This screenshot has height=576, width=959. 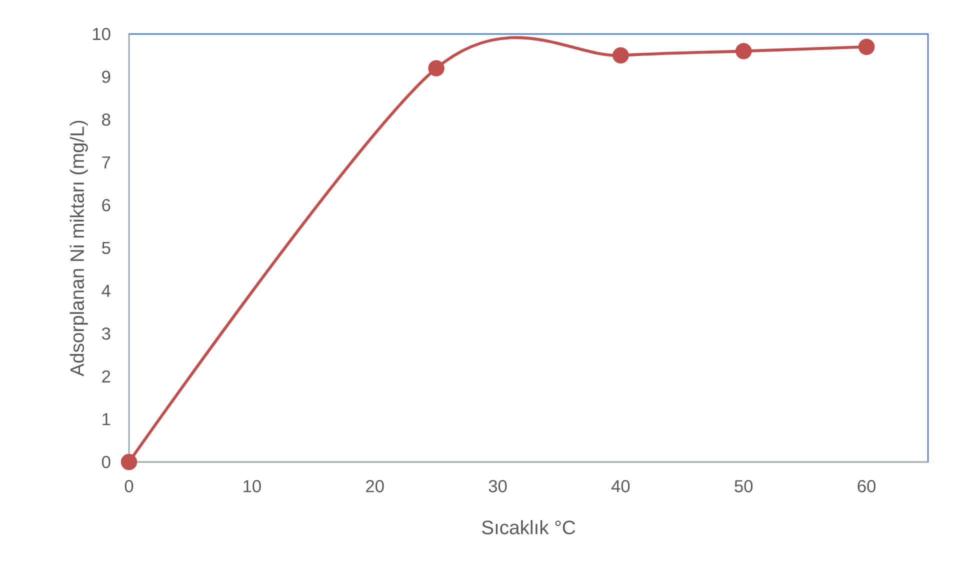 I want to click on x-tick-label: 20, so click(x=375, y=486).